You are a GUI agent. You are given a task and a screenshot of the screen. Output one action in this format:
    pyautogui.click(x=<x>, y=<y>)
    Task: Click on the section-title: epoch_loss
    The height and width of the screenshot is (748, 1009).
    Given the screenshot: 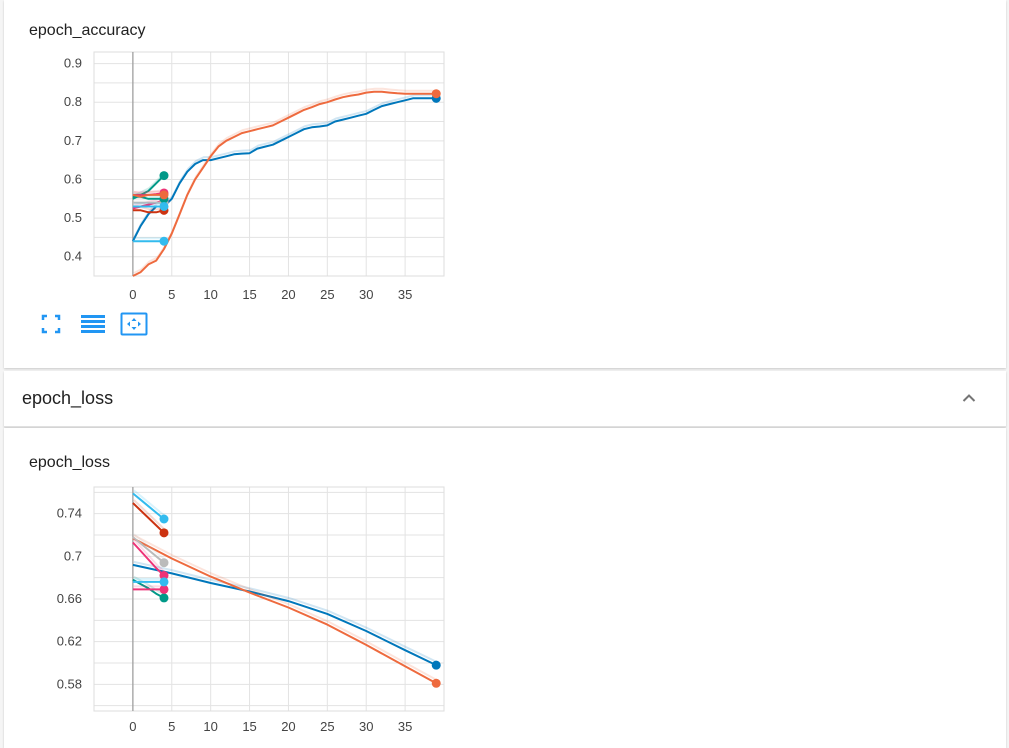 What is the action you would take?
    pyautogui.click(x=68, y=398)
    